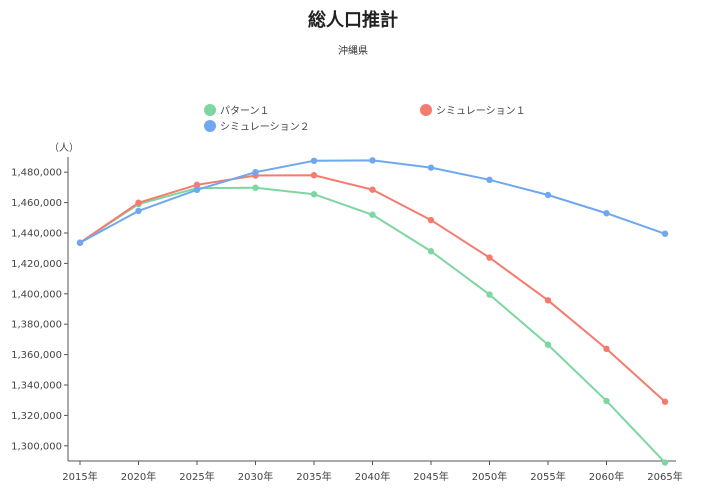 The width and height of the screenshot is (706, 504). I want to click on legend-item-pattern1: パターン１, so click(237, 109).